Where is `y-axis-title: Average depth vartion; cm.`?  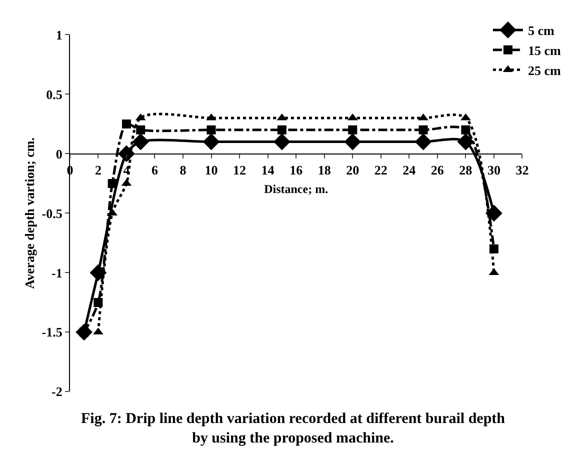
y-axis-title: Average depth vartion; cm. is located at coordinates (29, 213).